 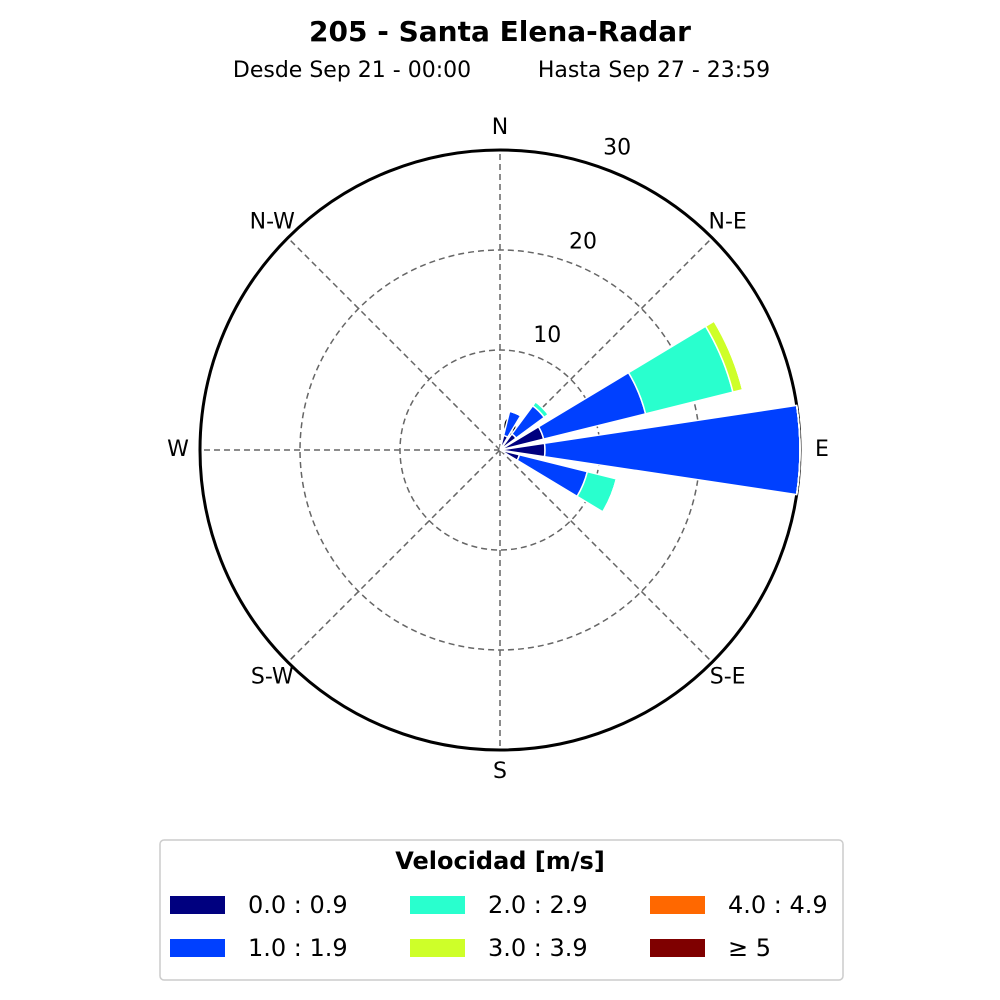 I want to click on direction-label: E, so click(x=822, y=449).